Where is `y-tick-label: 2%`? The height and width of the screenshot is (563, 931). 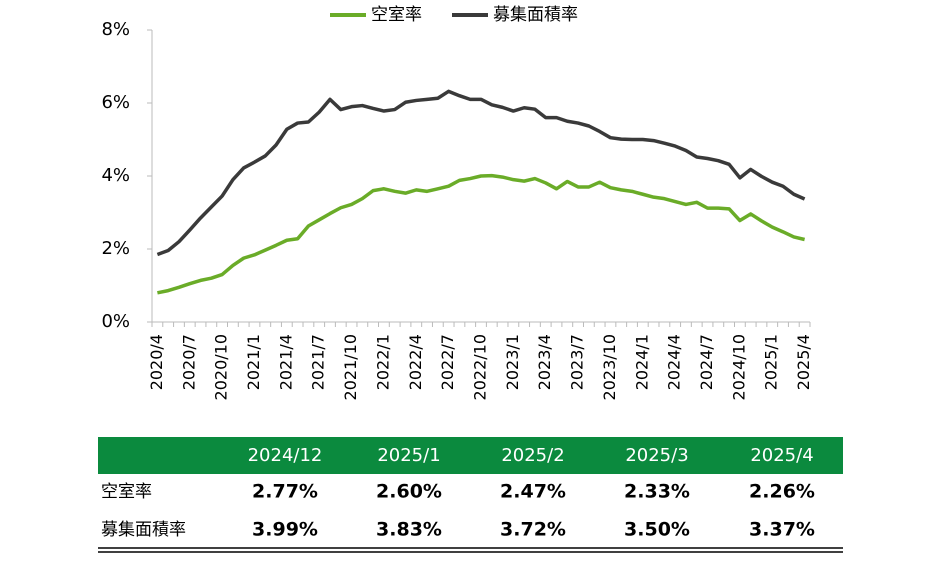 y-tick-label: 2% is located at coordinates (115, 248).